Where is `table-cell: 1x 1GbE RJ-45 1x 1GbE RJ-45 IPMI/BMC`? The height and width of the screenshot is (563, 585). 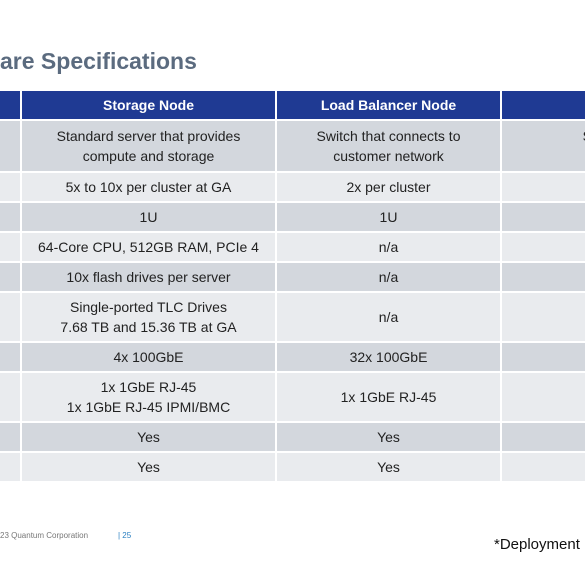
table-cell: 1x 1GbE RJ-45 1x 1GbE RJ-45 IPMI/BMC is located at coordinates (149, 398).